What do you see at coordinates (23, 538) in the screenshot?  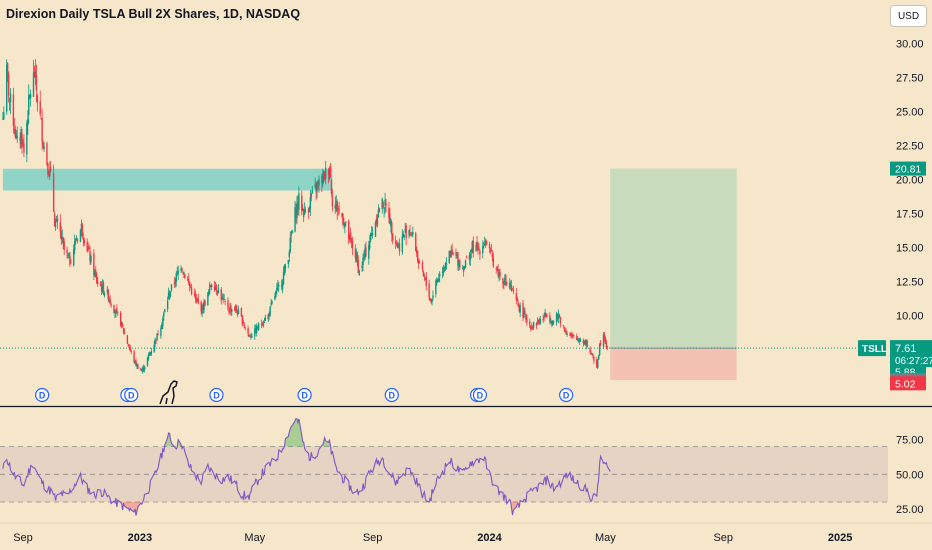 I see `x-tick-label: Sep` at bounding box center [23, 538].